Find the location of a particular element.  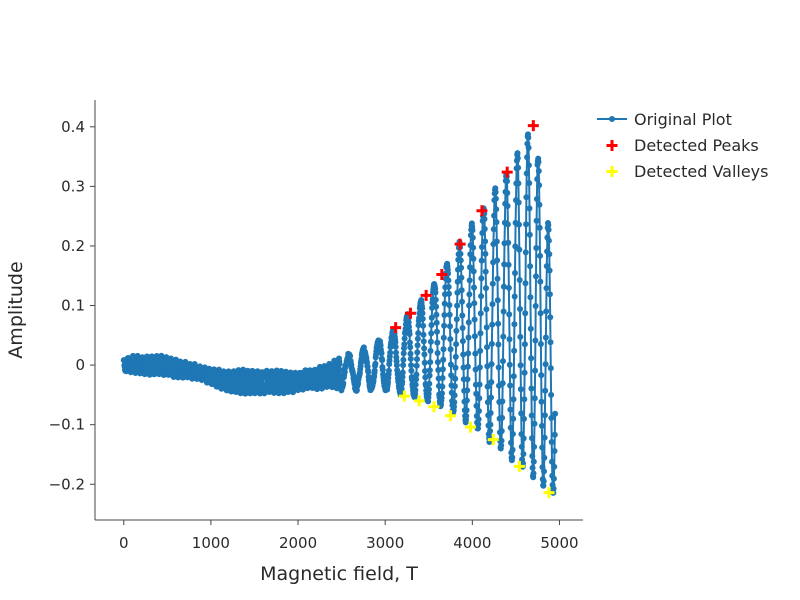

x-tick-label: 1000 is located at coordinates (211, 543).